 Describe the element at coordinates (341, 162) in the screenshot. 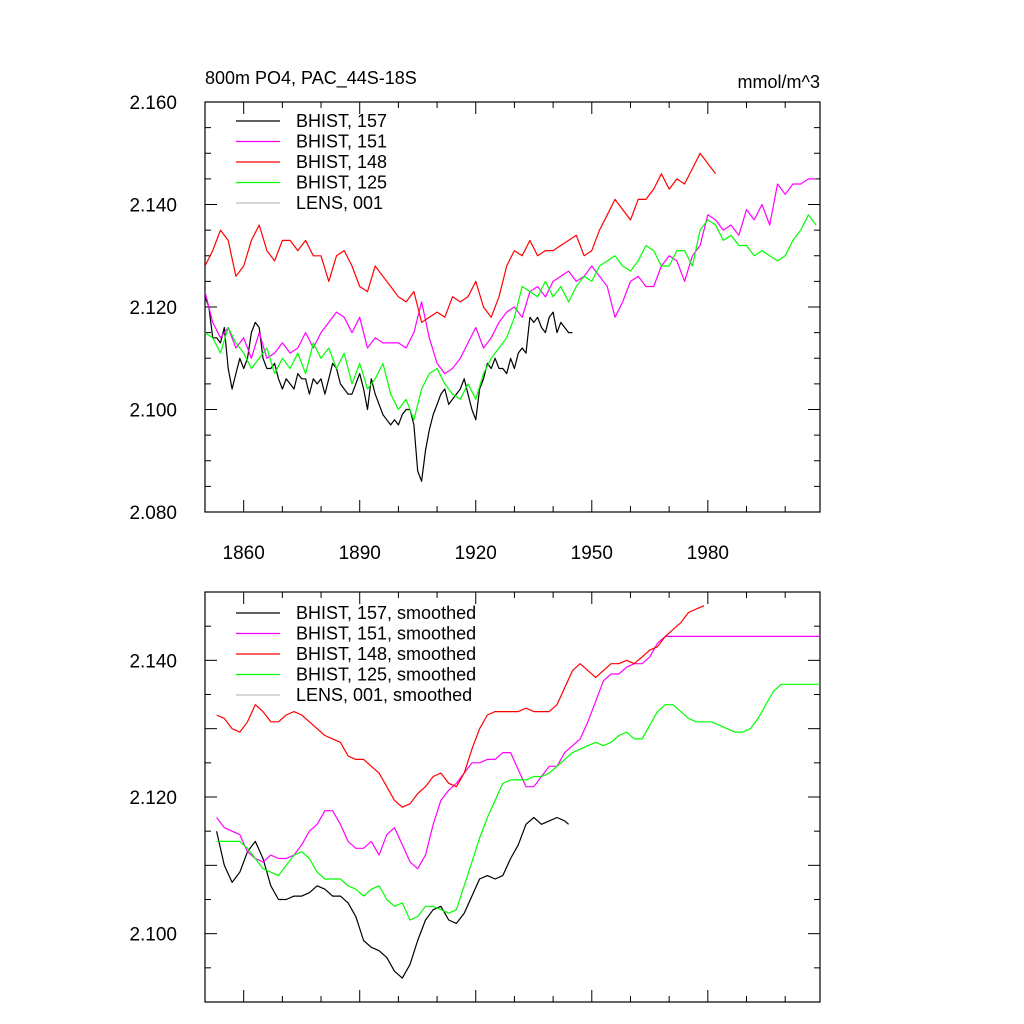

I see `legend-label: BHIST, 148` at that location.